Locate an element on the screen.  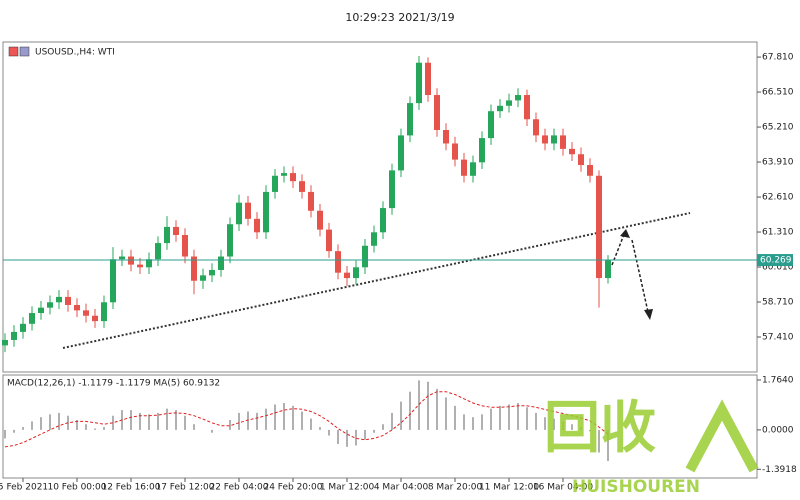
x-tick-label: 5 Feb 2021 is located at coordinates (24, 488).